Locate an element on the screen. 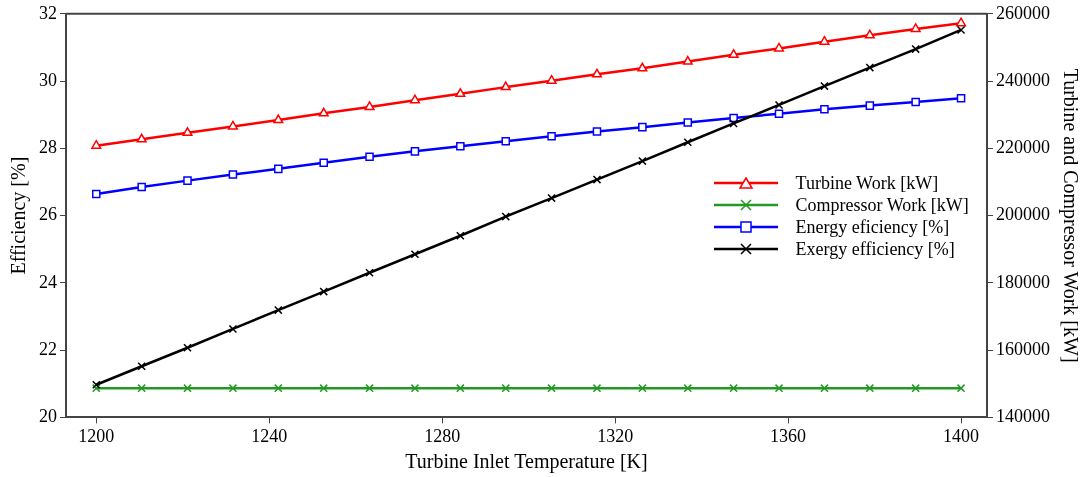 The height and width of the screenshot is (477, 1091). y-tick-label: 30 is located at coordinates (48, 79).